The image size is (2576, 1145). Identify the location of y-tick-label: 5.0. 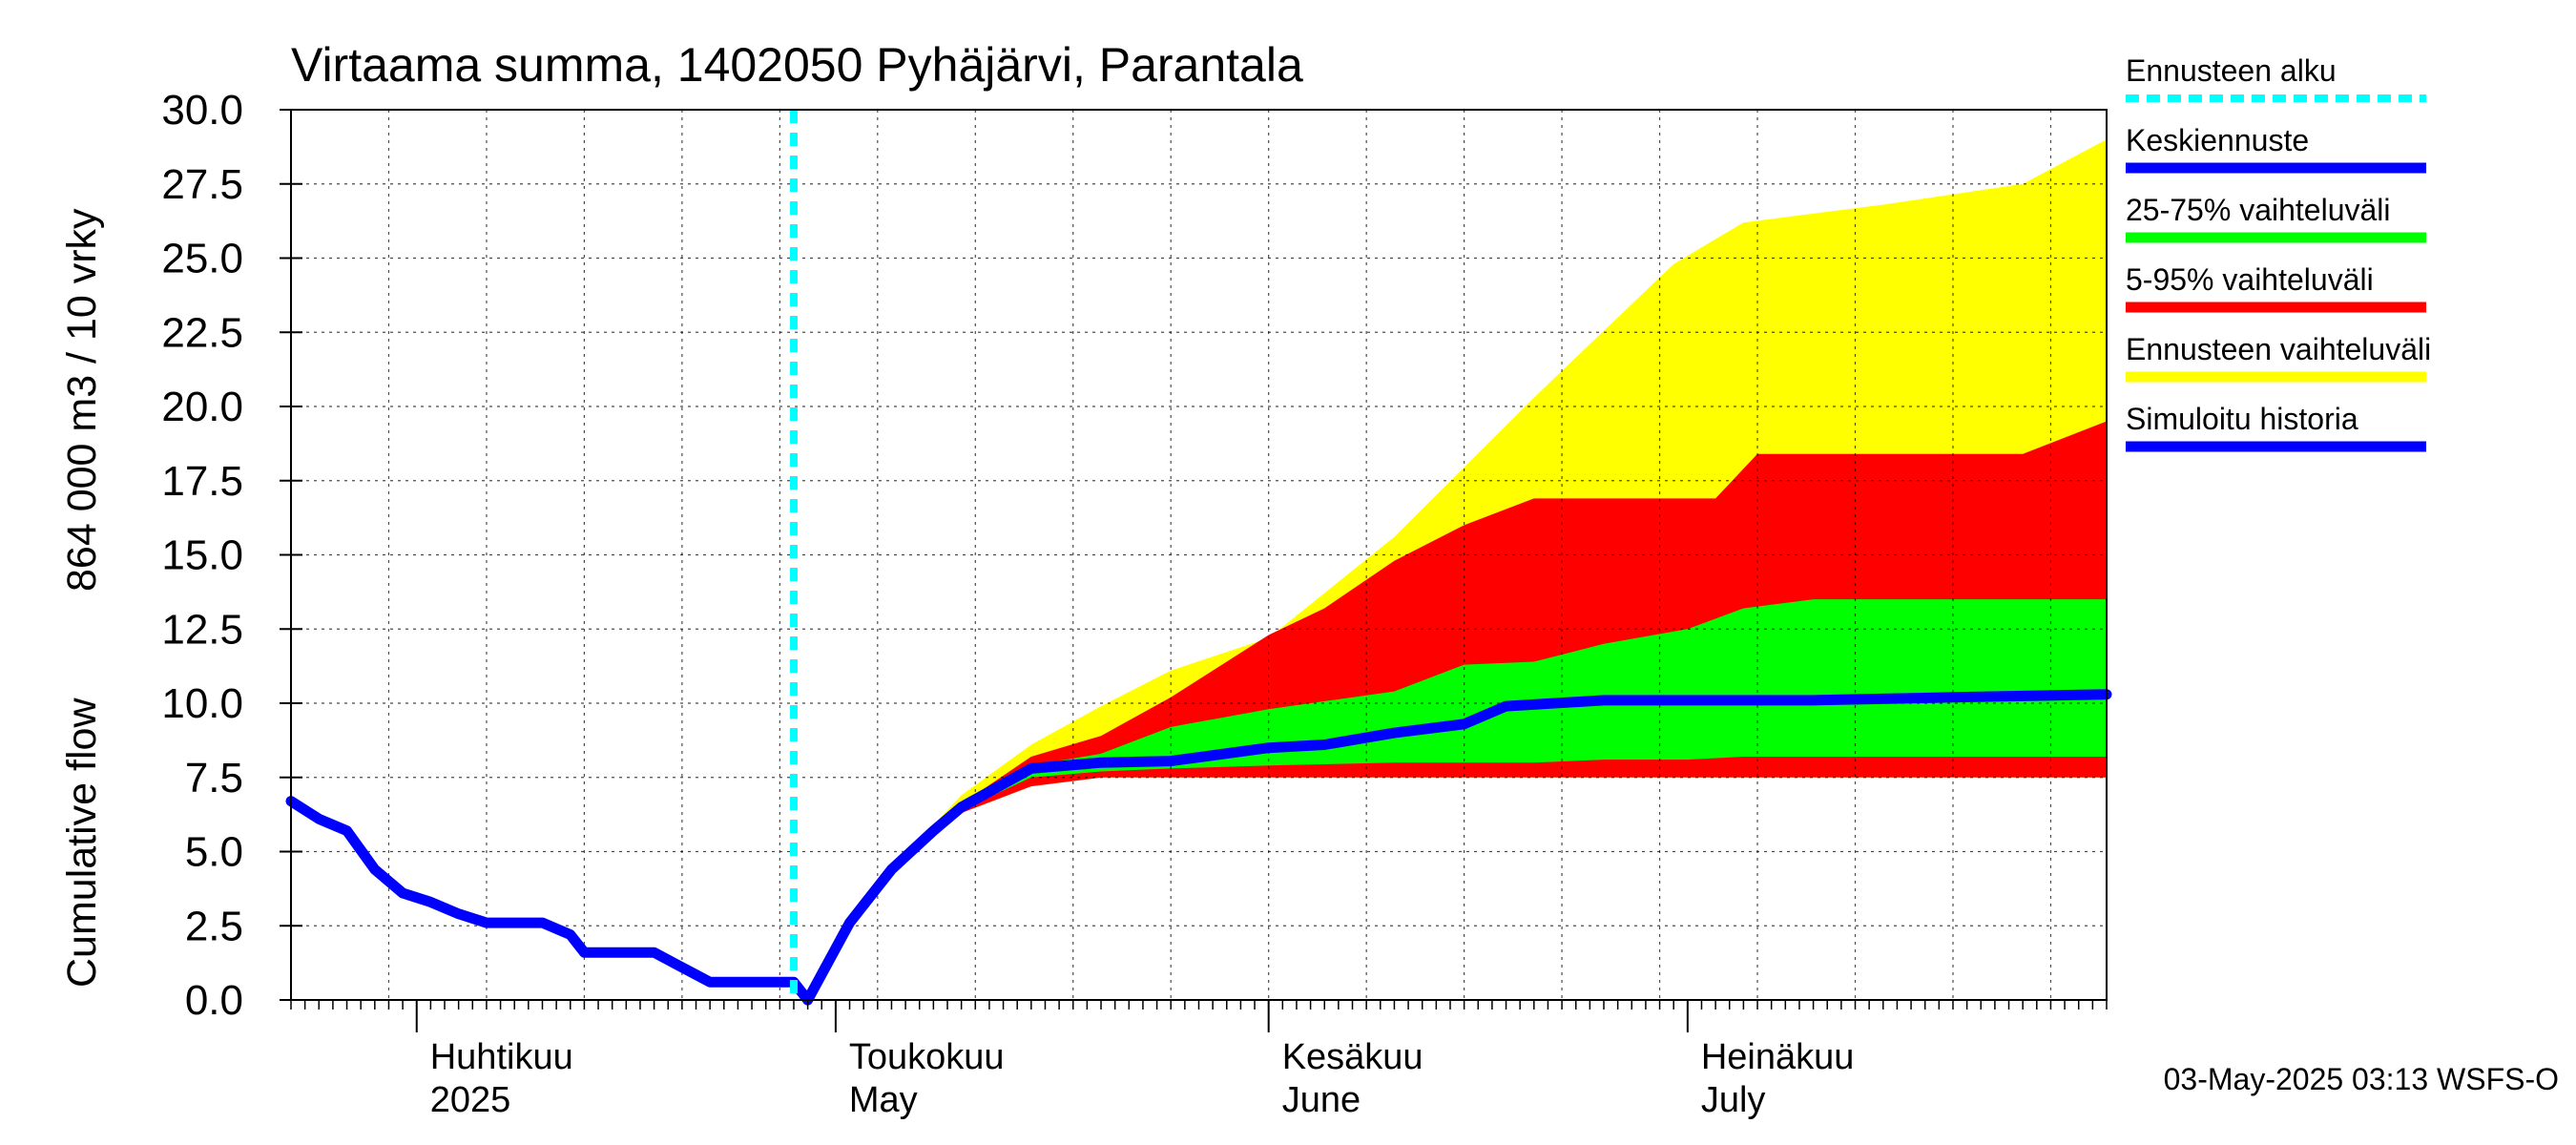
(214, 853).